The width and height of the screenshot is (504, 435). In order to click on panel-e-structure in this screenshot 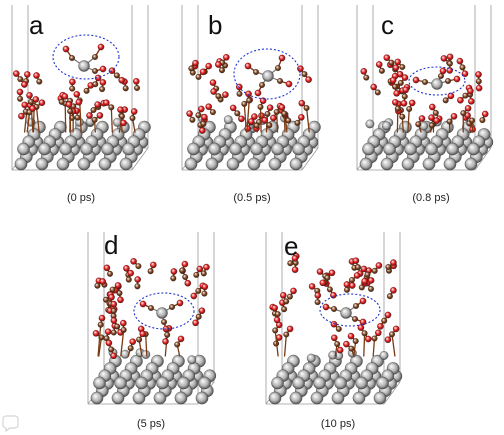, I will do `click(334, 318)`.